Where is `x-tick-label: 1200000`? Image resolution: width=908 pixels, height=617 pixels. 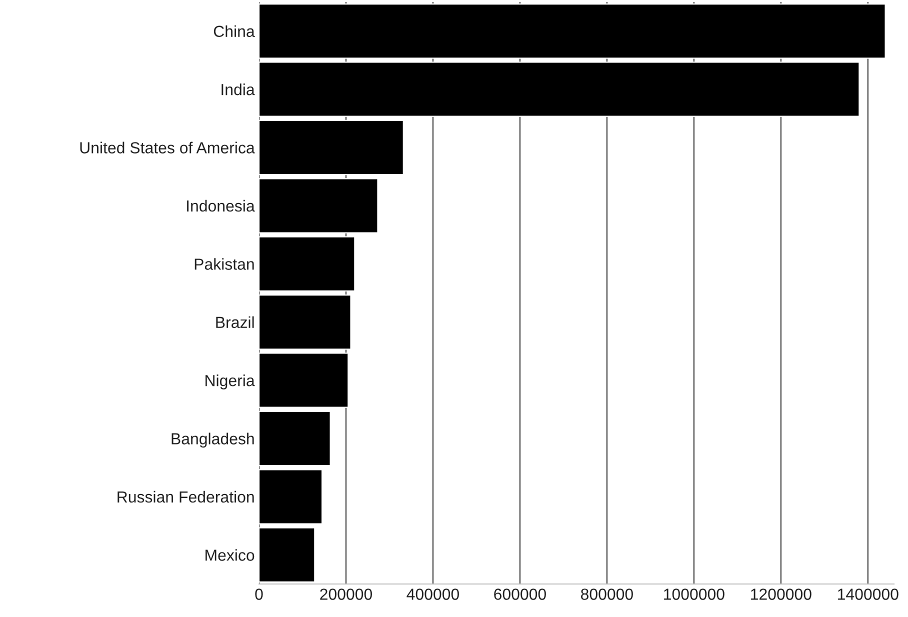
x-tick-label: 1200000 is located at coordinates (781, 594).